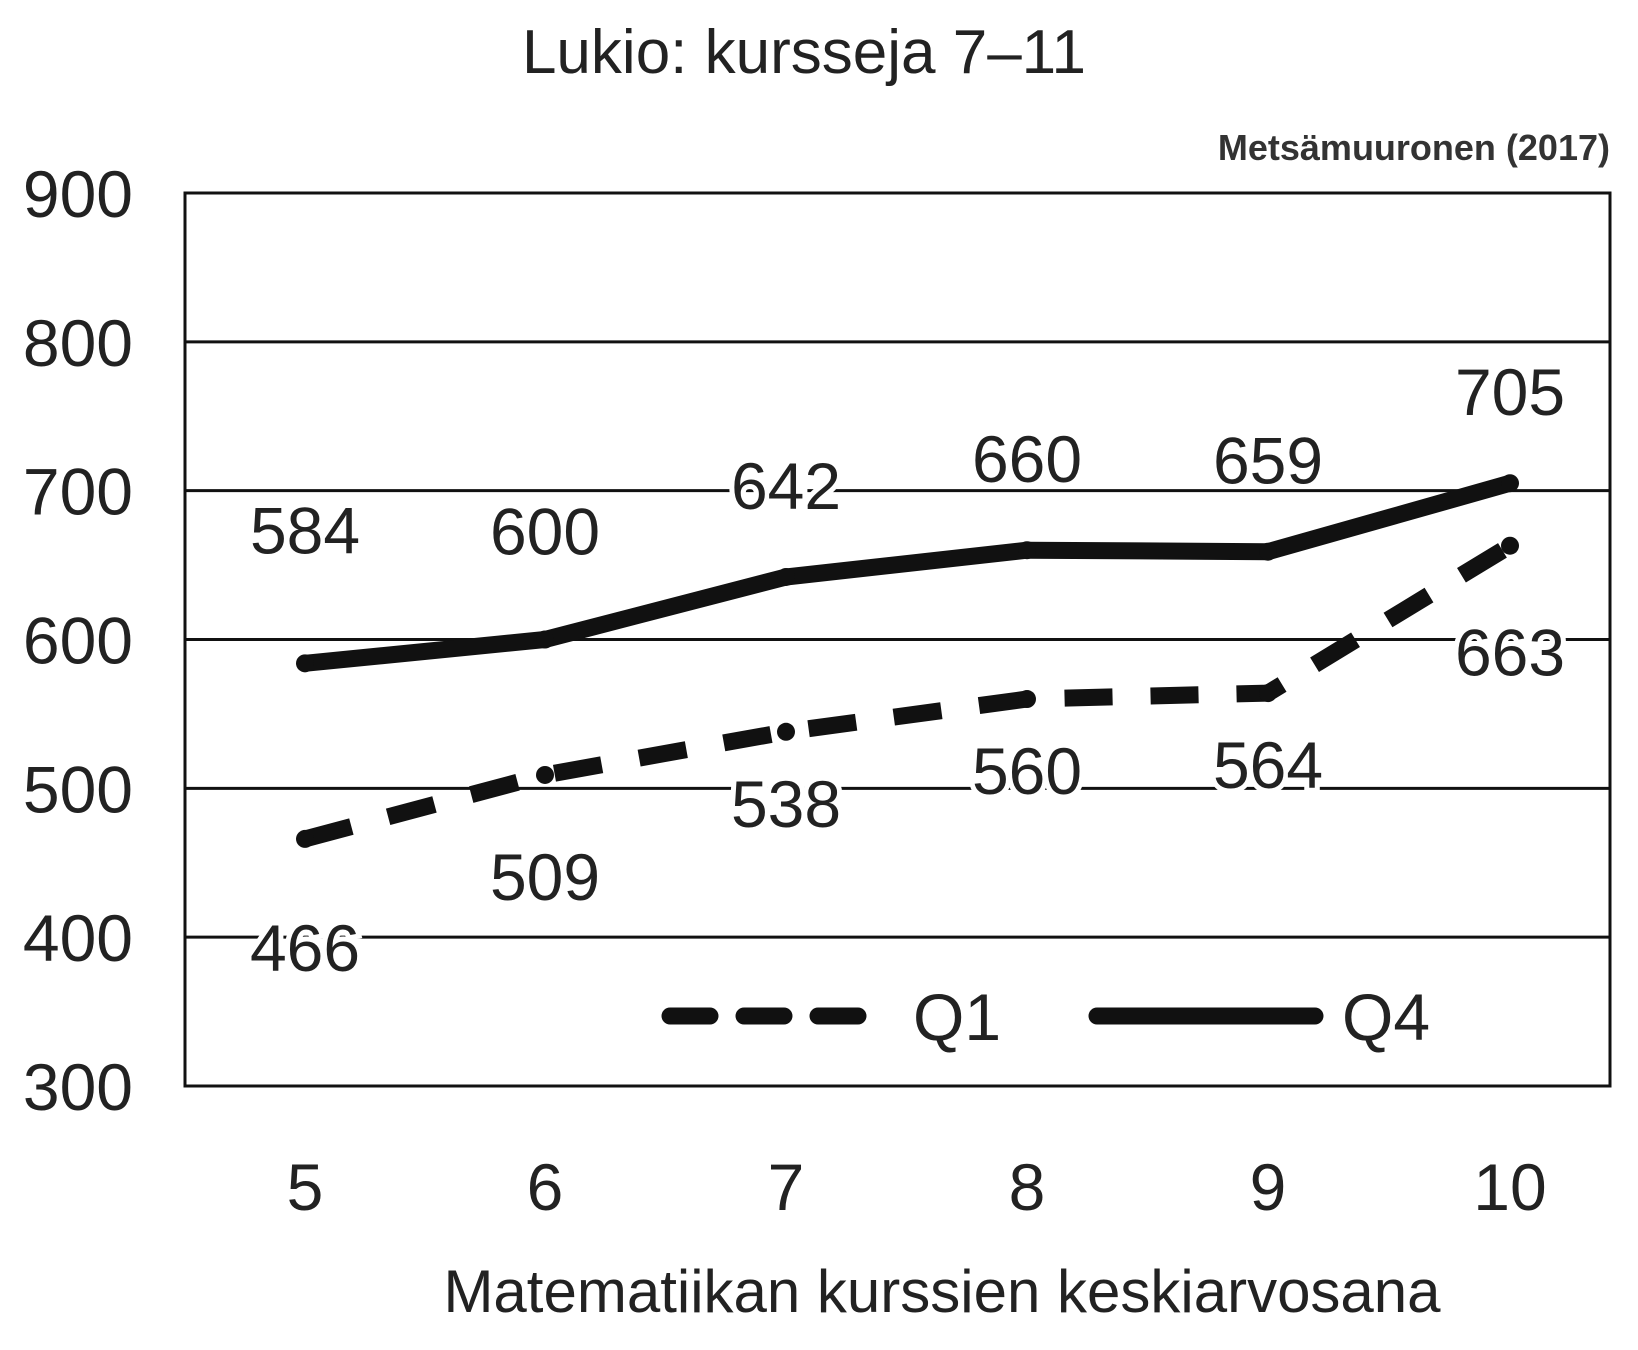 The image size is (1638, 1350). Describe the element at coordinates (1027, 1187) in the screenshot. I see `x-tick-label: 8` at that location.